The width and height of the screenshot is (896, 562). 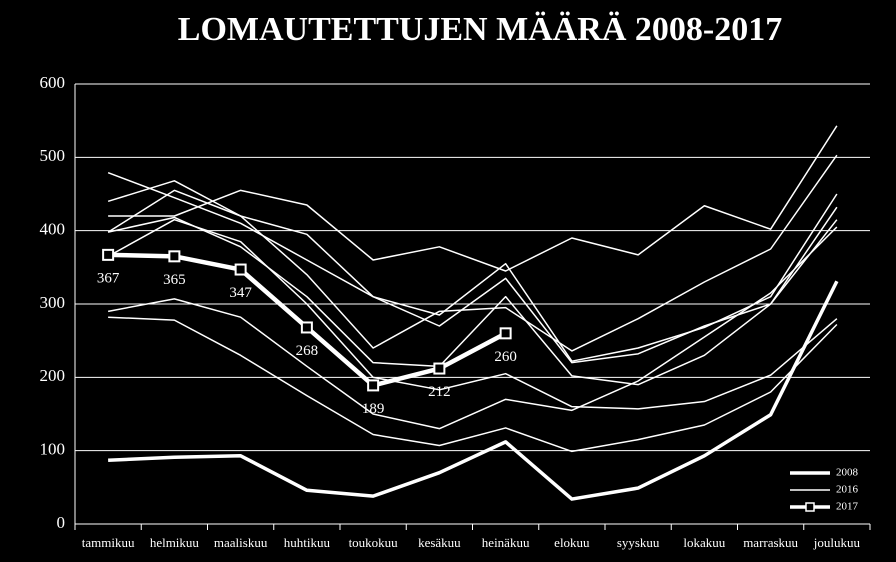 I want to click on legend-label: 2008, so click(x=847, y=473).